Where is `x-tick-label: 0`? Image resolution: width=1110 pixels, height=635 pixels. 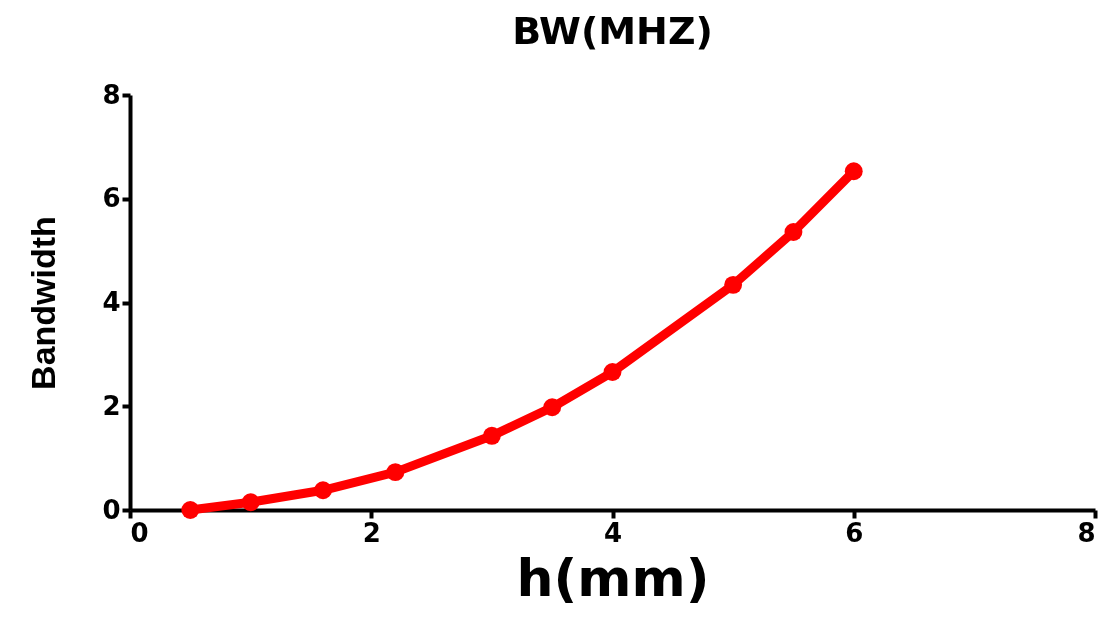 x-tick-label: 0 is located at coordinates (139, 532).